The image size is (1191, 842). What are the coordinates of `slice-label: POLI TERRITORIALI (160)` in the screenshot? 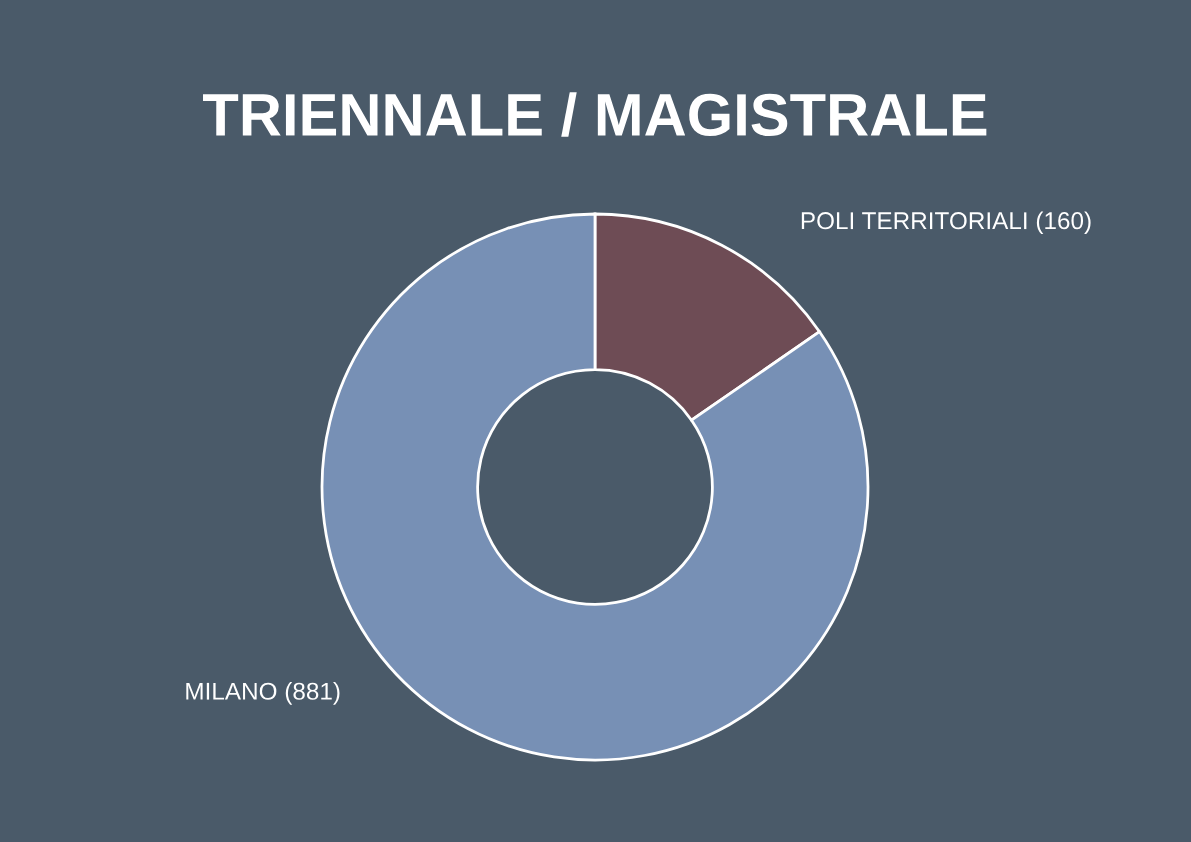 It's located at (946, 223).